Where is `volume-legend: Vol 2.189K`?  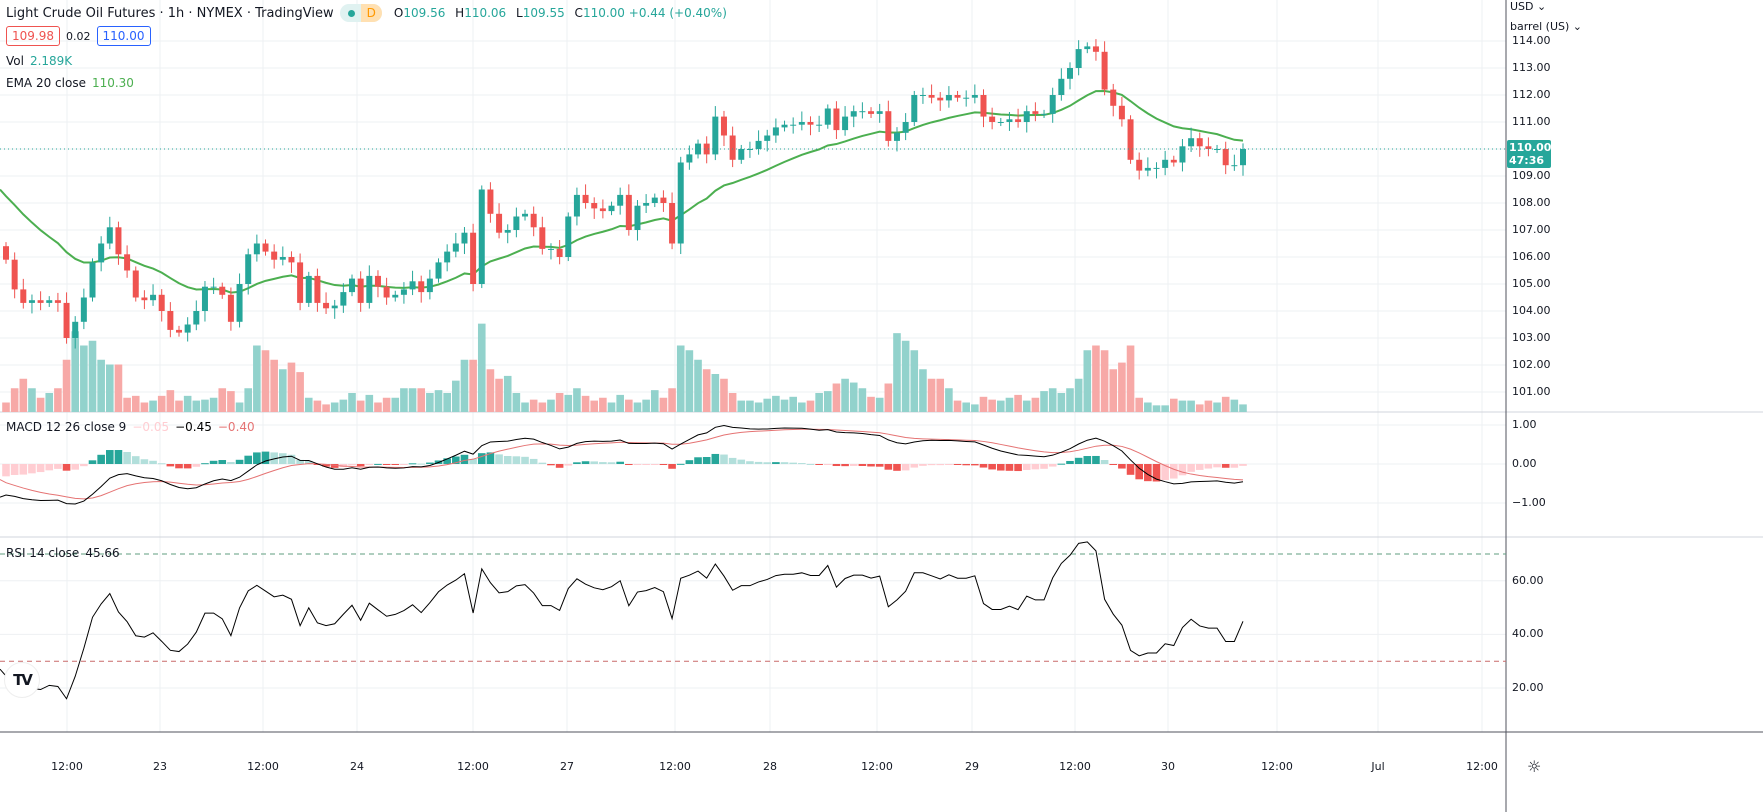 volume-legend: Vol 2.189K is located at coordinates (39, 61).